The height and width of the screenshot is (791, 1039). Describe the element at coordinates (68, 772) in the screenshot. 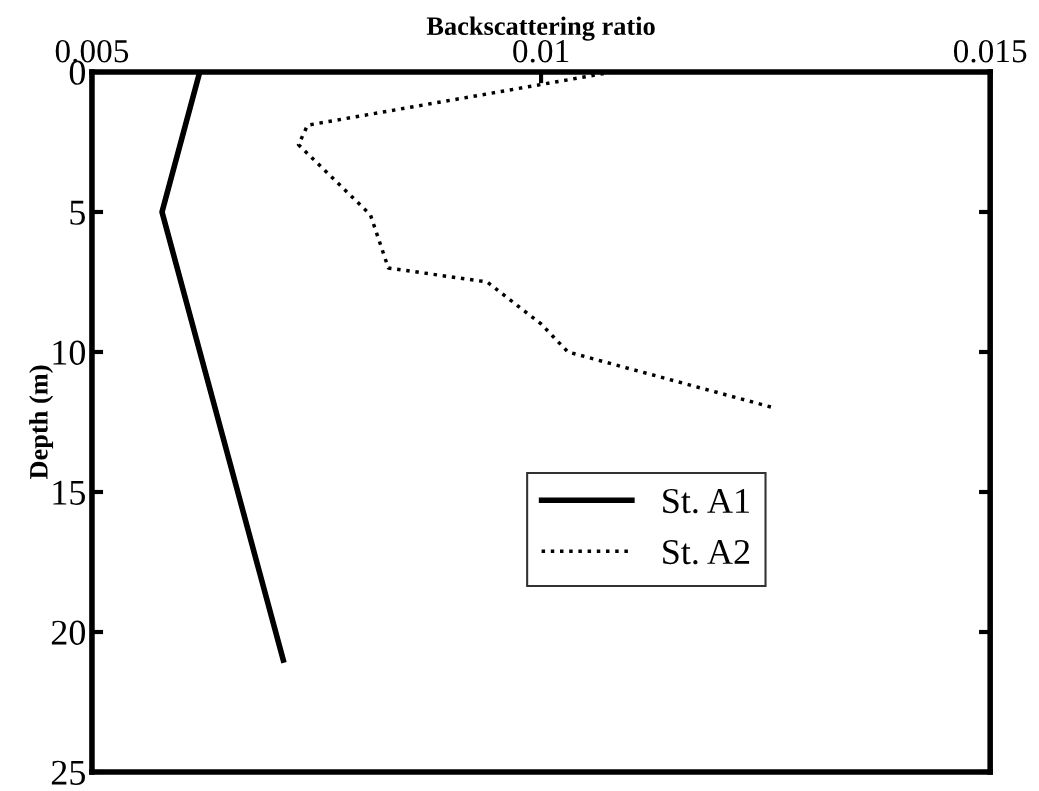

I see `y-tick-label: 25` at that location.